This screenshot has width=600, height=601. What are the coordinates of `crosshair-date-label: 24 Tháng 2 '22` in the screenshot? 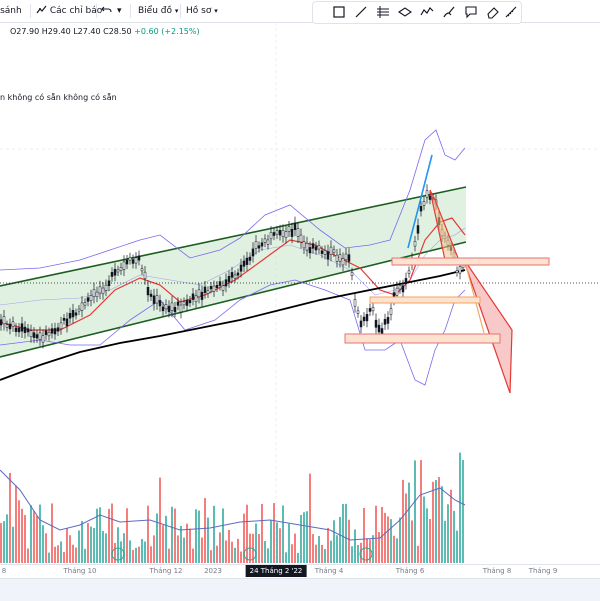 It's located at (276, 571).